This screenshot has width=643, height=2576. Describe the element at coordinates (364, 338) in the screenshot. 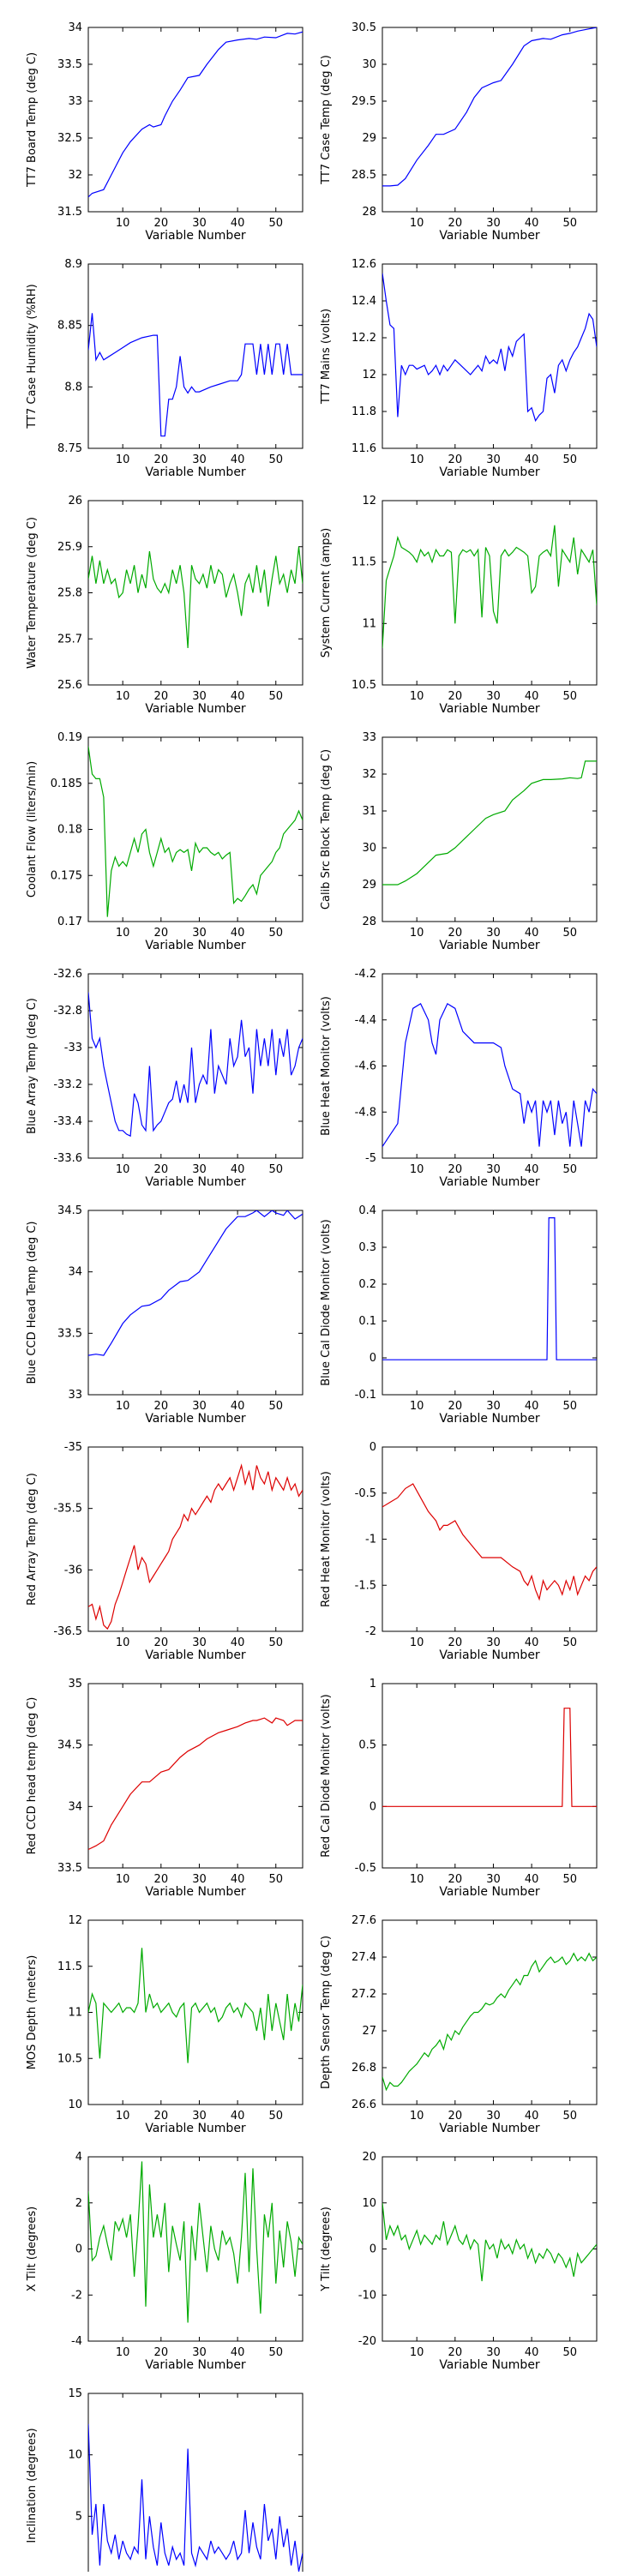

I see `y-tick-label: 12.2` at that location.